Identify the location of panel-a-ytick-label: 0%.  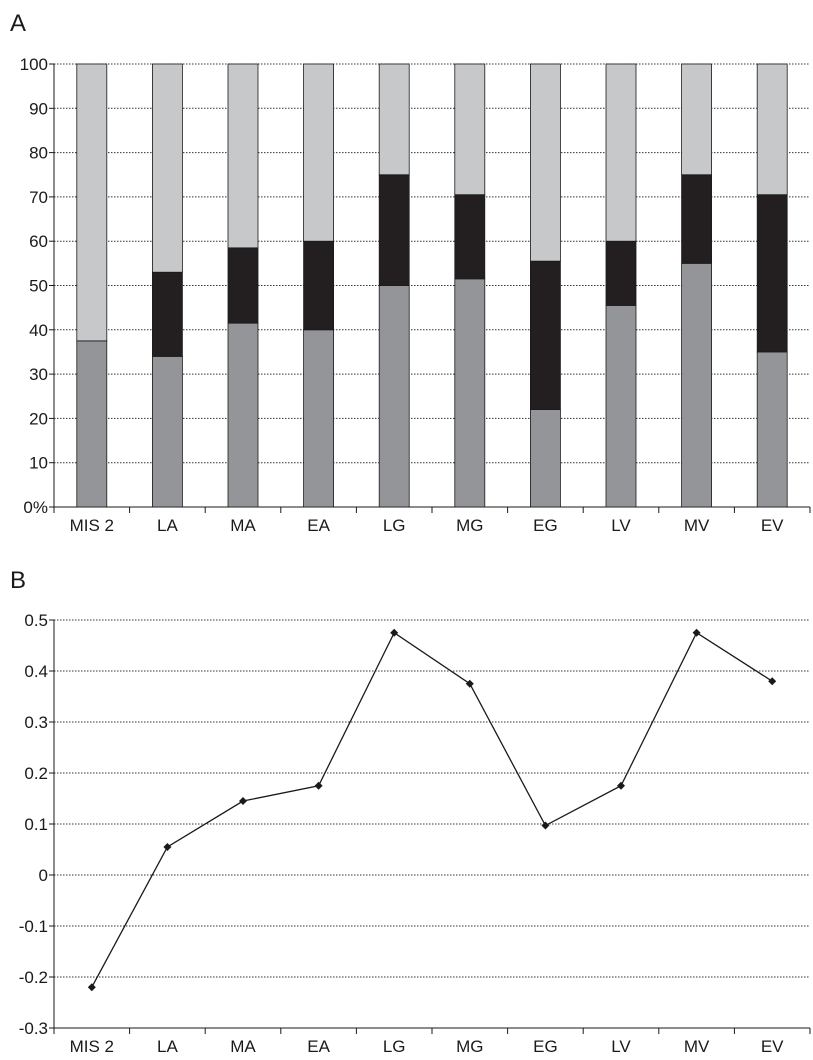
(35, 507).